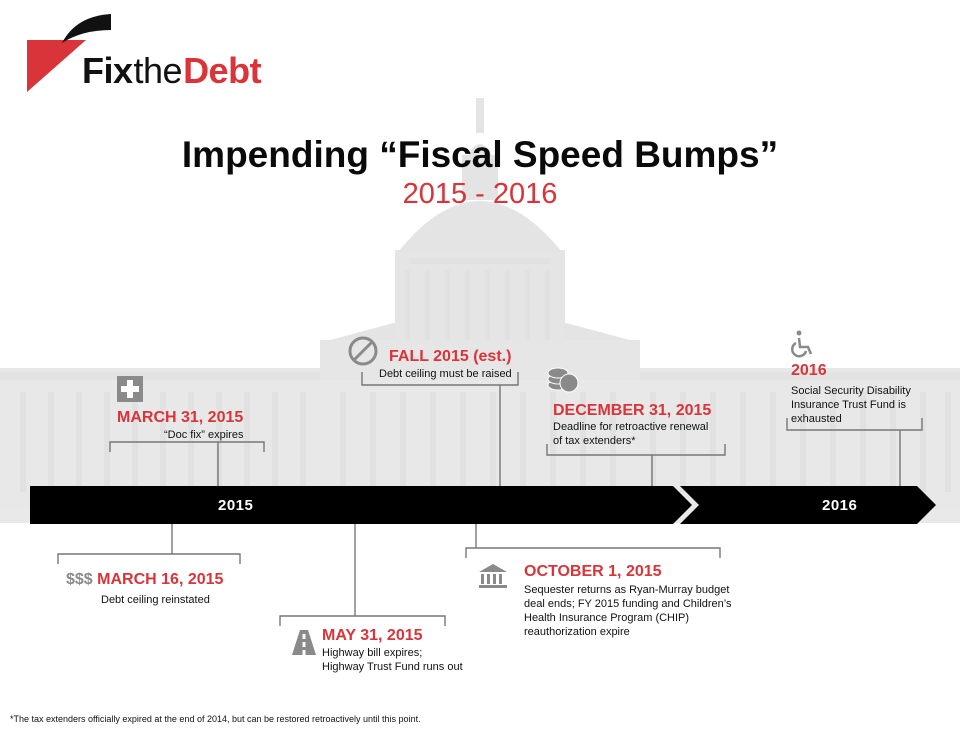 This screenshot has width=960, height=750. What do you see at coordinates (854, 452) in the screenshot?
I see `bracket-2016` at bounding box center [854, 452].